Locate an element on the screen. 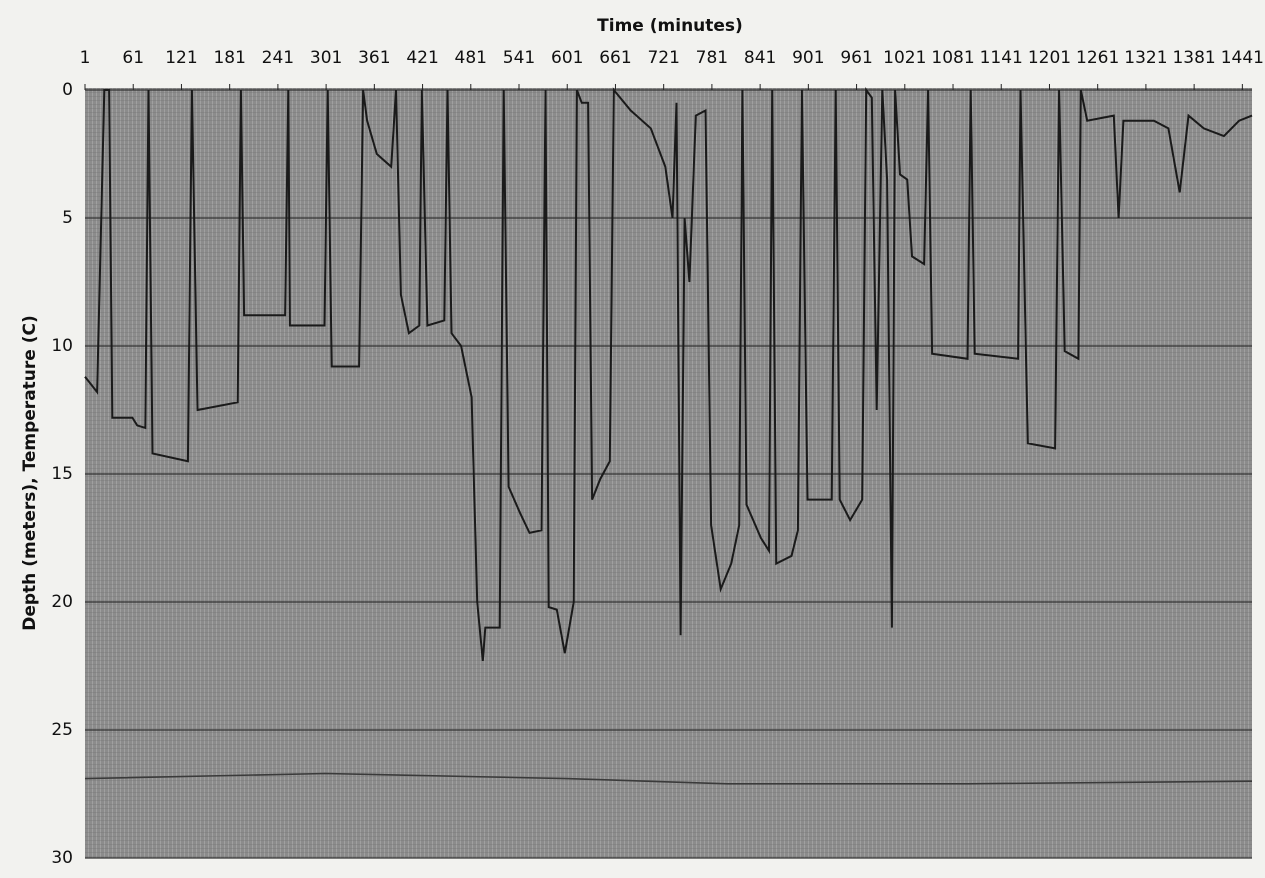 The height and width of the screenshot is (878, 1265). x-tick-label: 1 is located at coordinates (85, 58).